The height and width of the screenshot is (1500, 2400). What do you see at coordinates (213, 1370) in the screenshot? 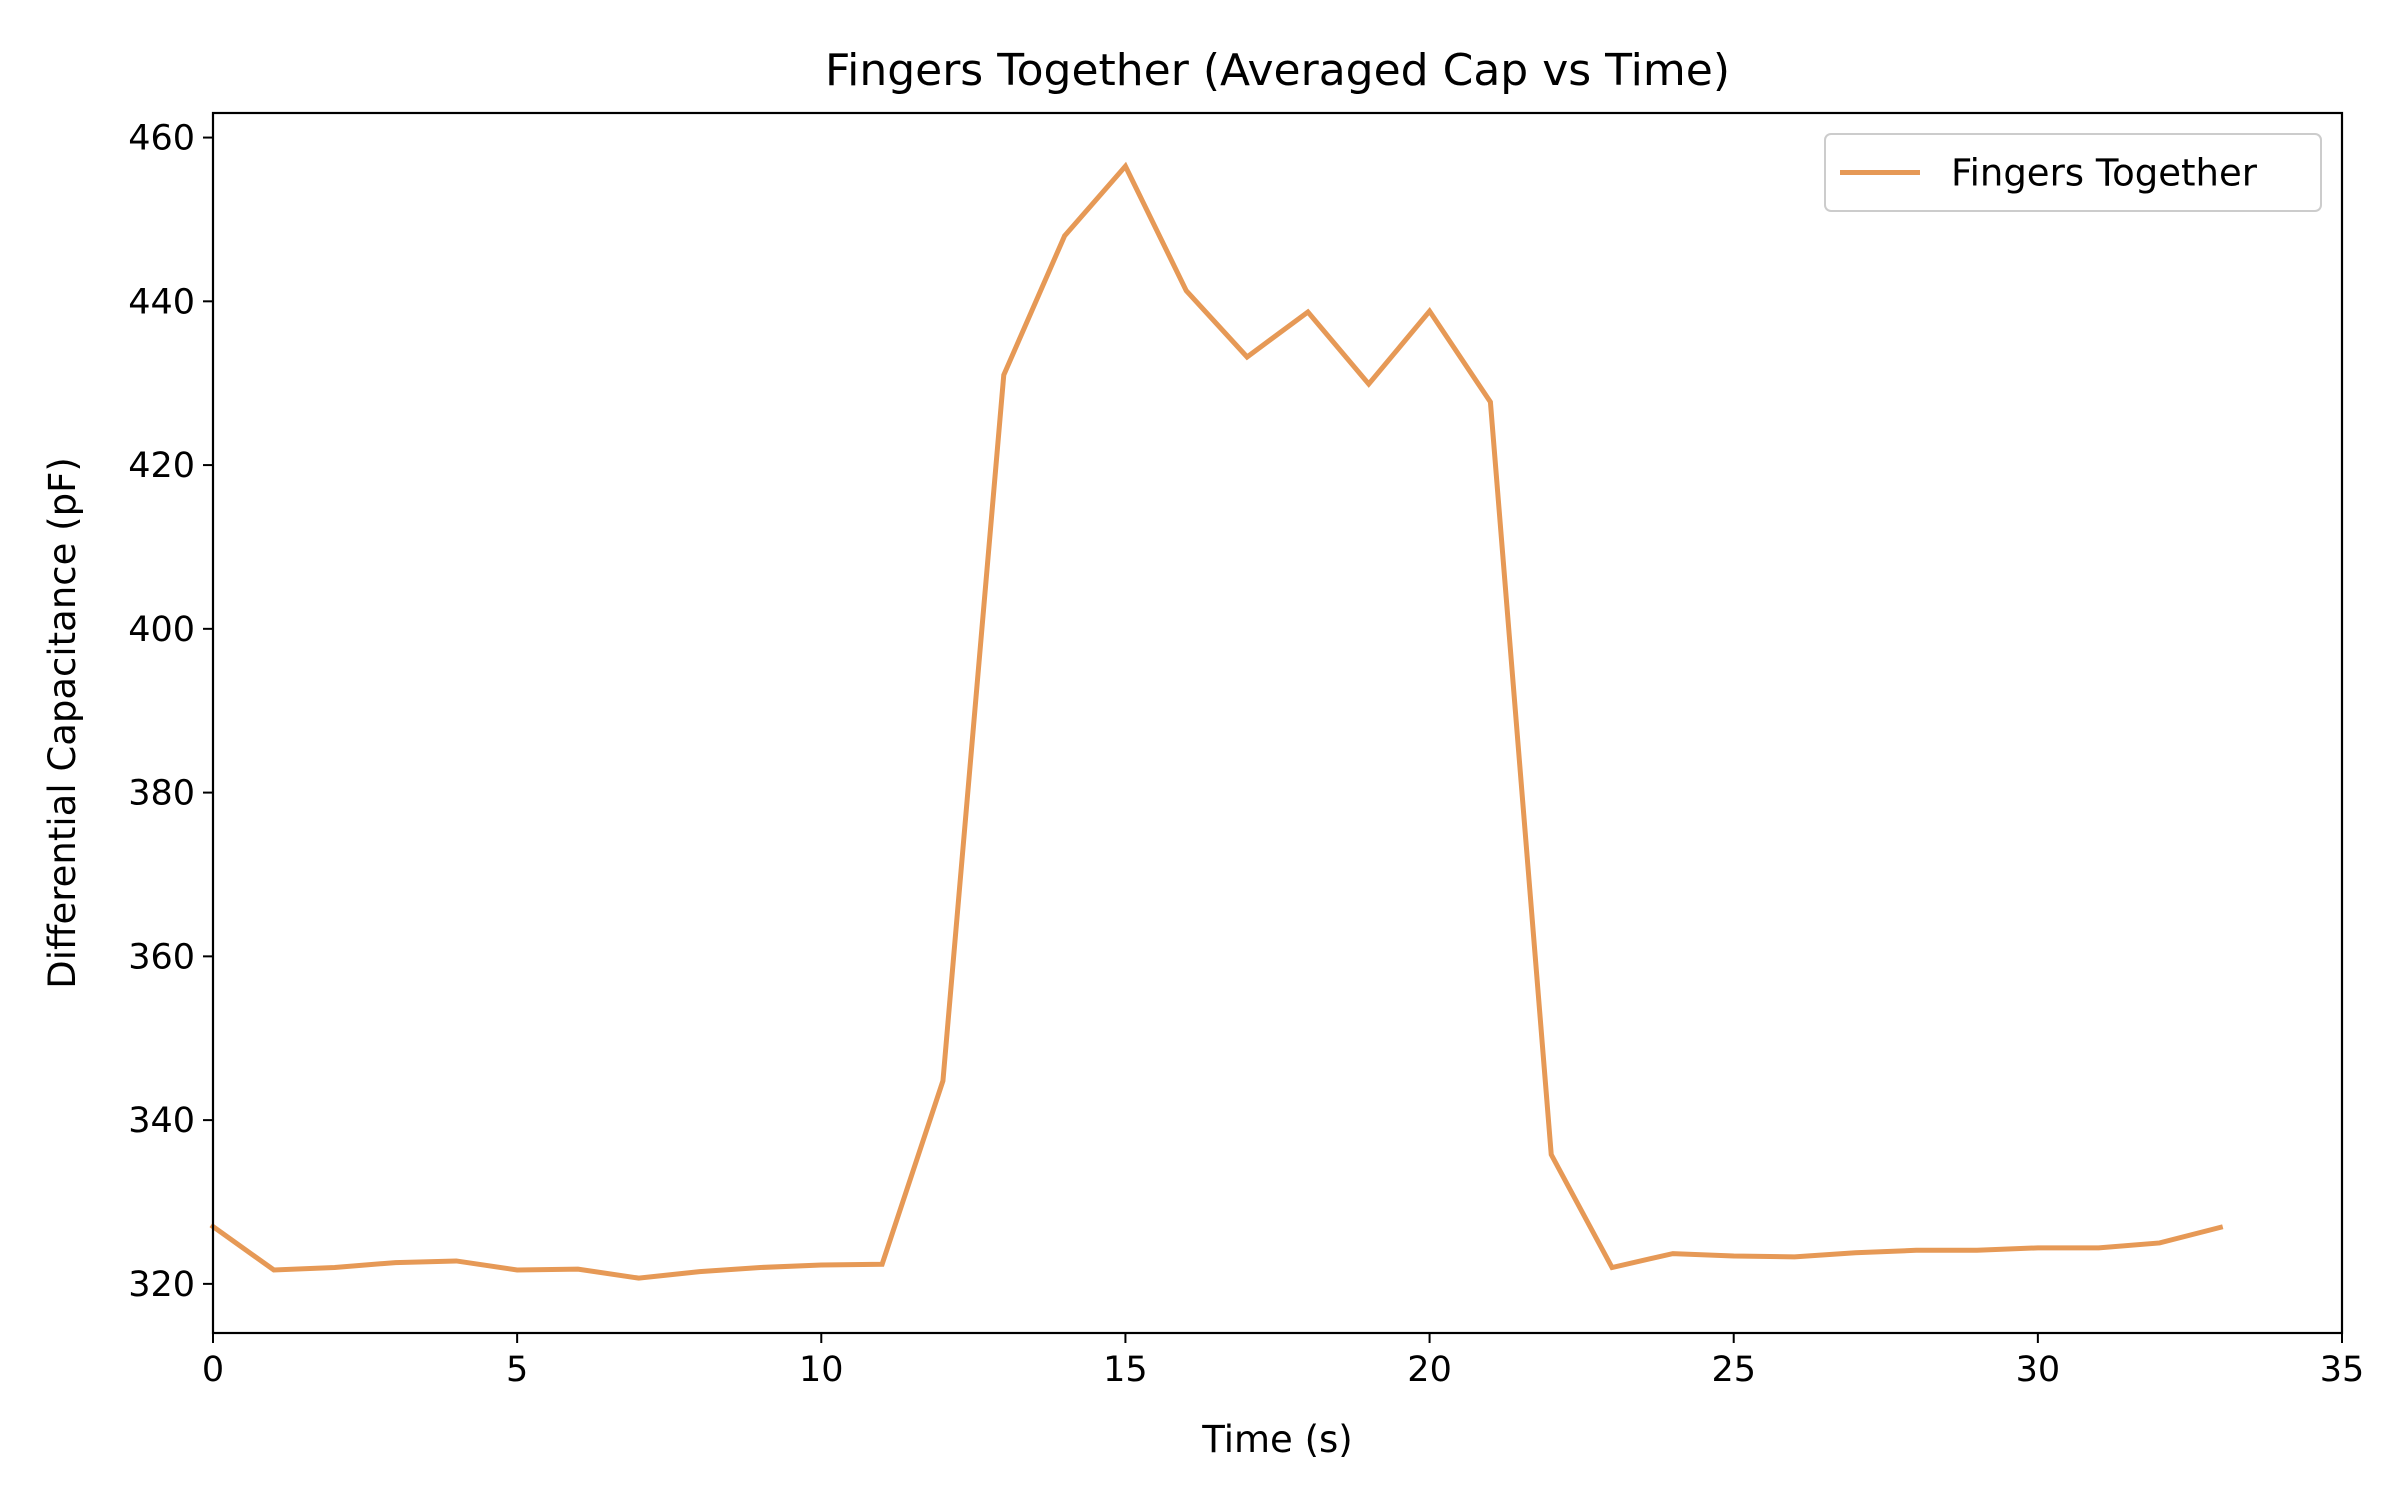
I see `x-tick-label: 0` at bounding box center [213, 1370].